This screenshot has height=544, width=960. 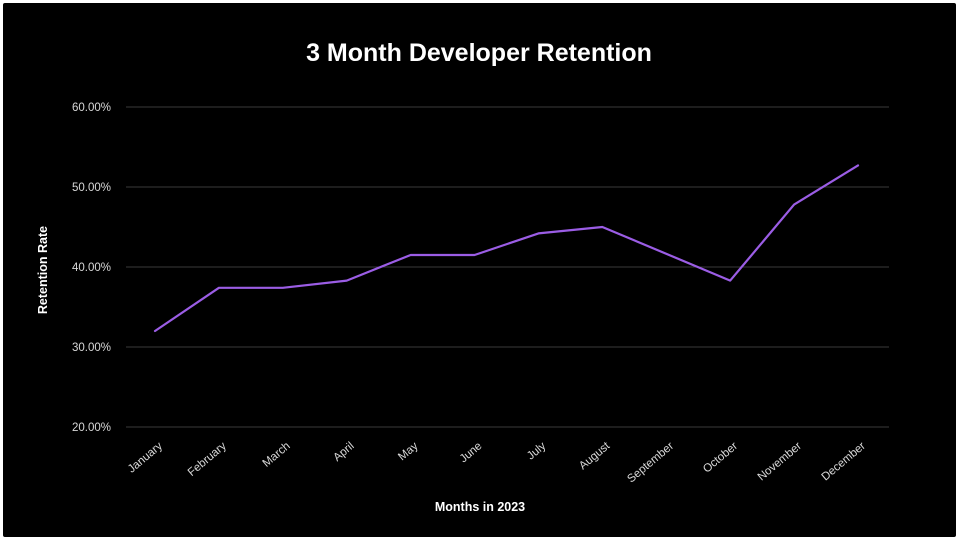 I want to click on y-tick-label: 20.00%, so click(x=91, y=428).